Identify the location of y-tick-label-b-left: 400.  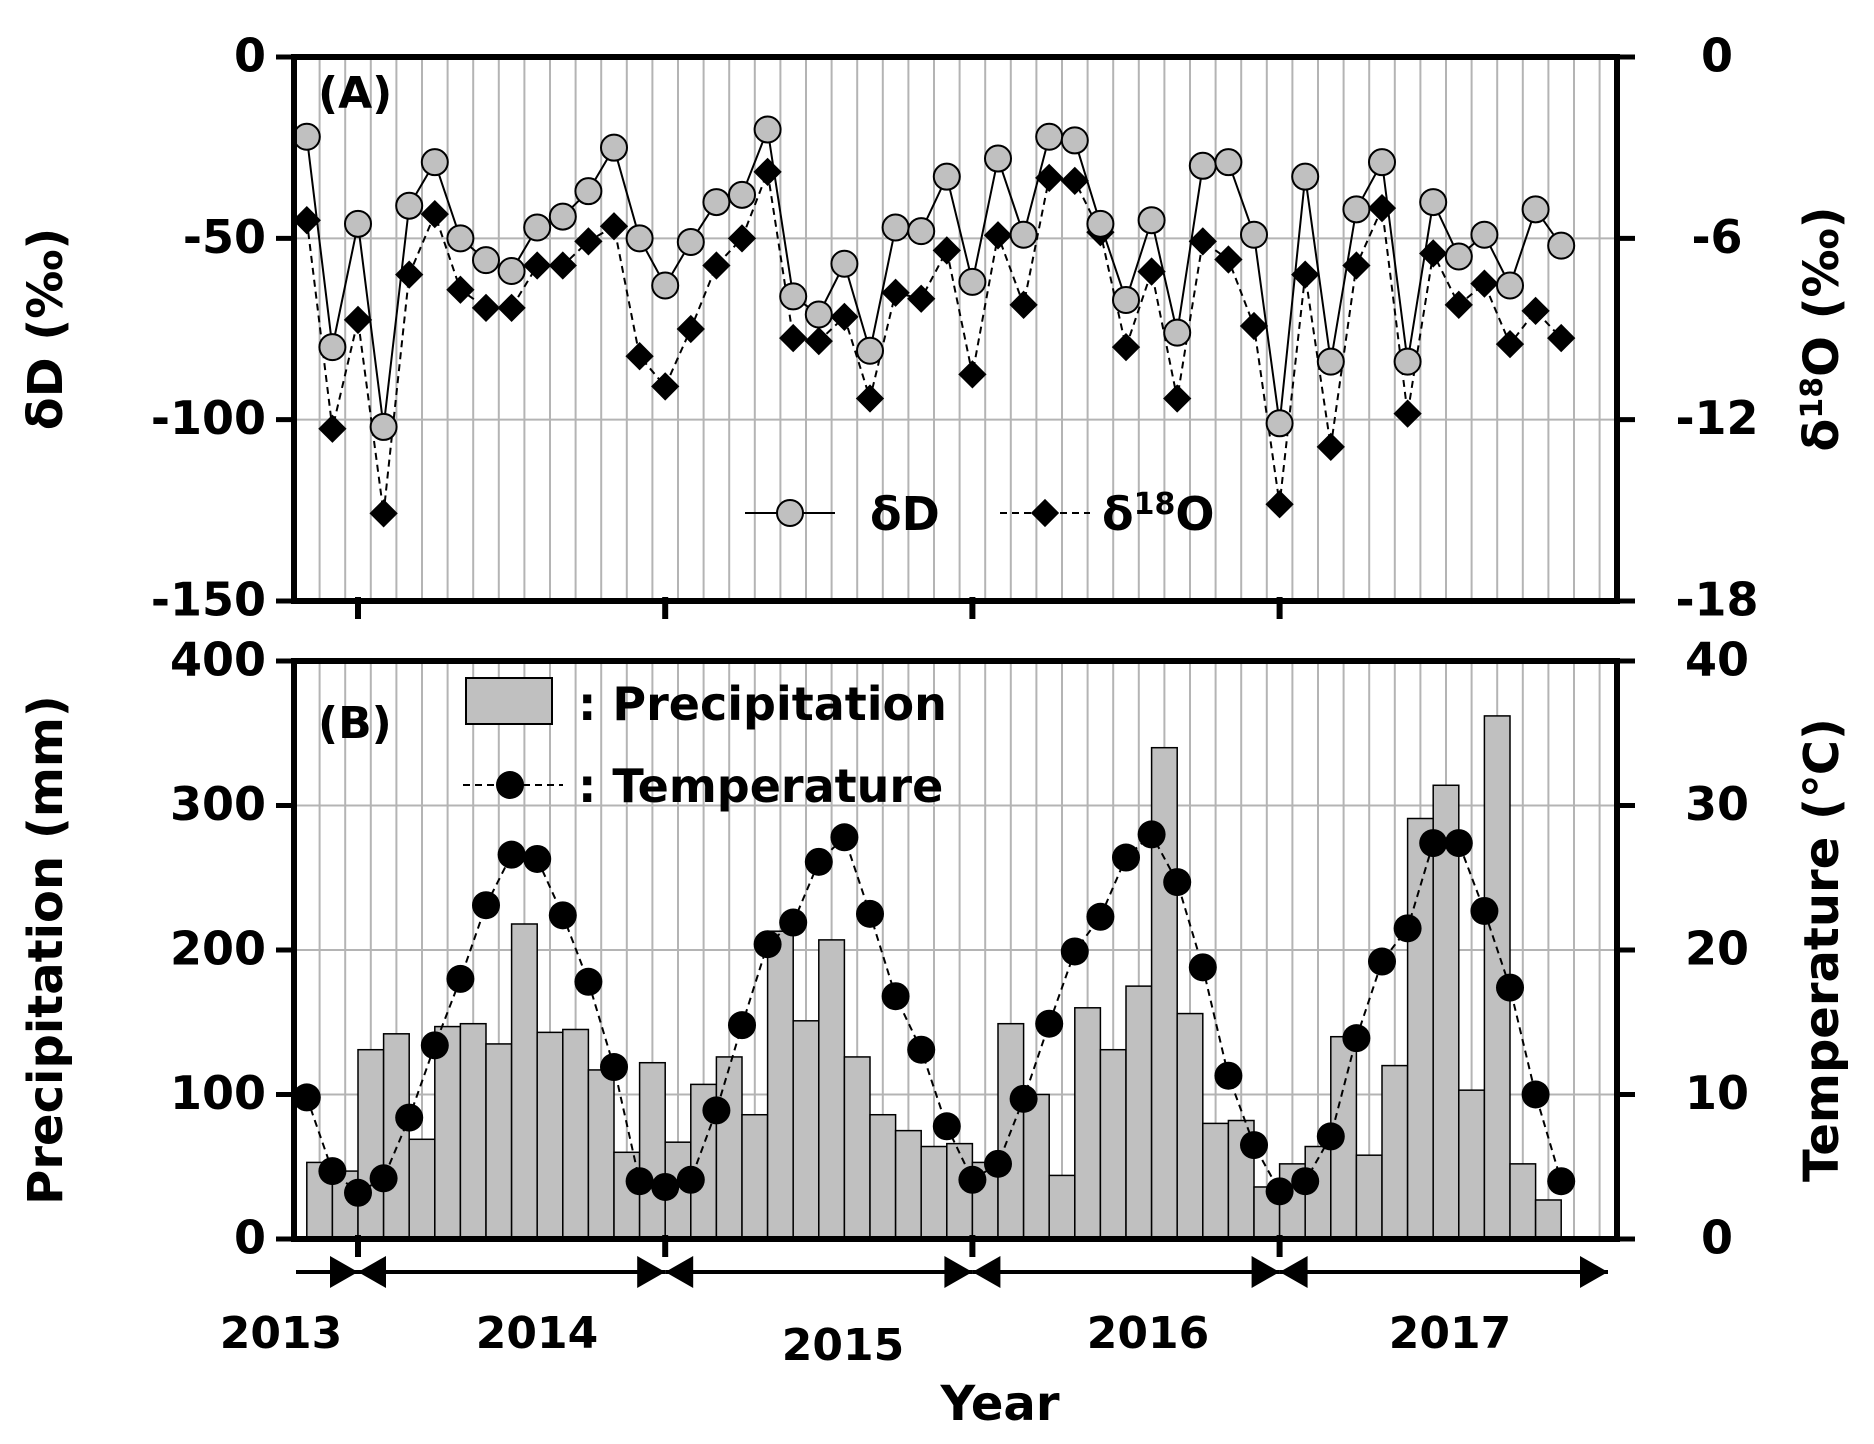
(218, 660).